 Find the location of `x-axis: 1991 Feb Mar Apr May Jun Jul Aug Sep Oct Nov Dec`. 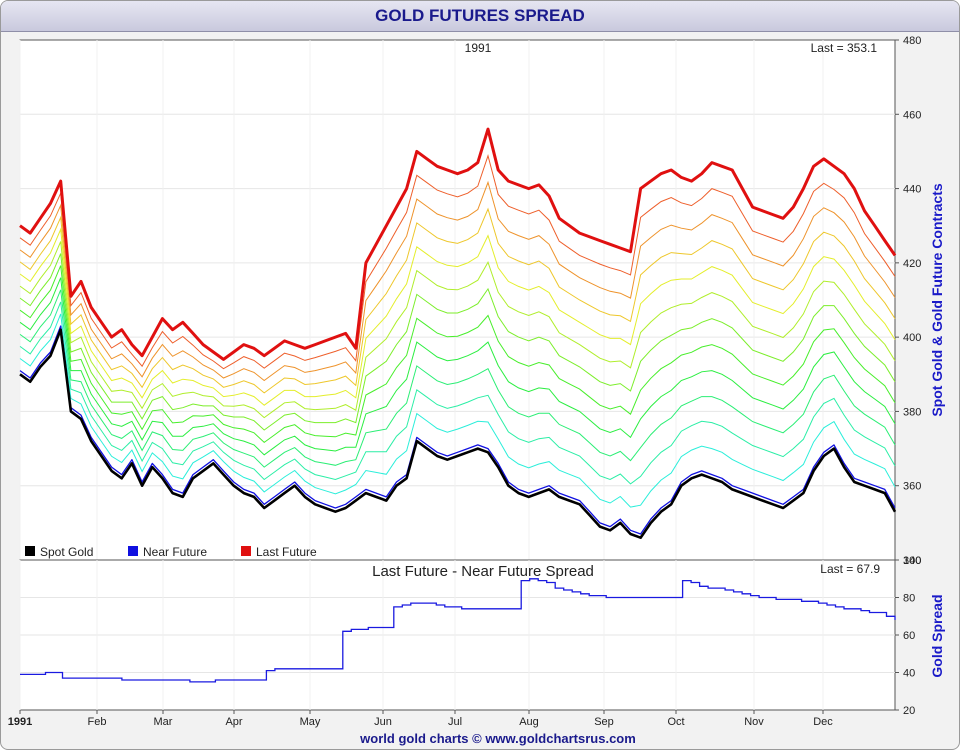

x-axis: 1991 Feb Mar Apr May Jun Jul Aug Sep Oct Nov Dec is located at coordinates (420, 719).